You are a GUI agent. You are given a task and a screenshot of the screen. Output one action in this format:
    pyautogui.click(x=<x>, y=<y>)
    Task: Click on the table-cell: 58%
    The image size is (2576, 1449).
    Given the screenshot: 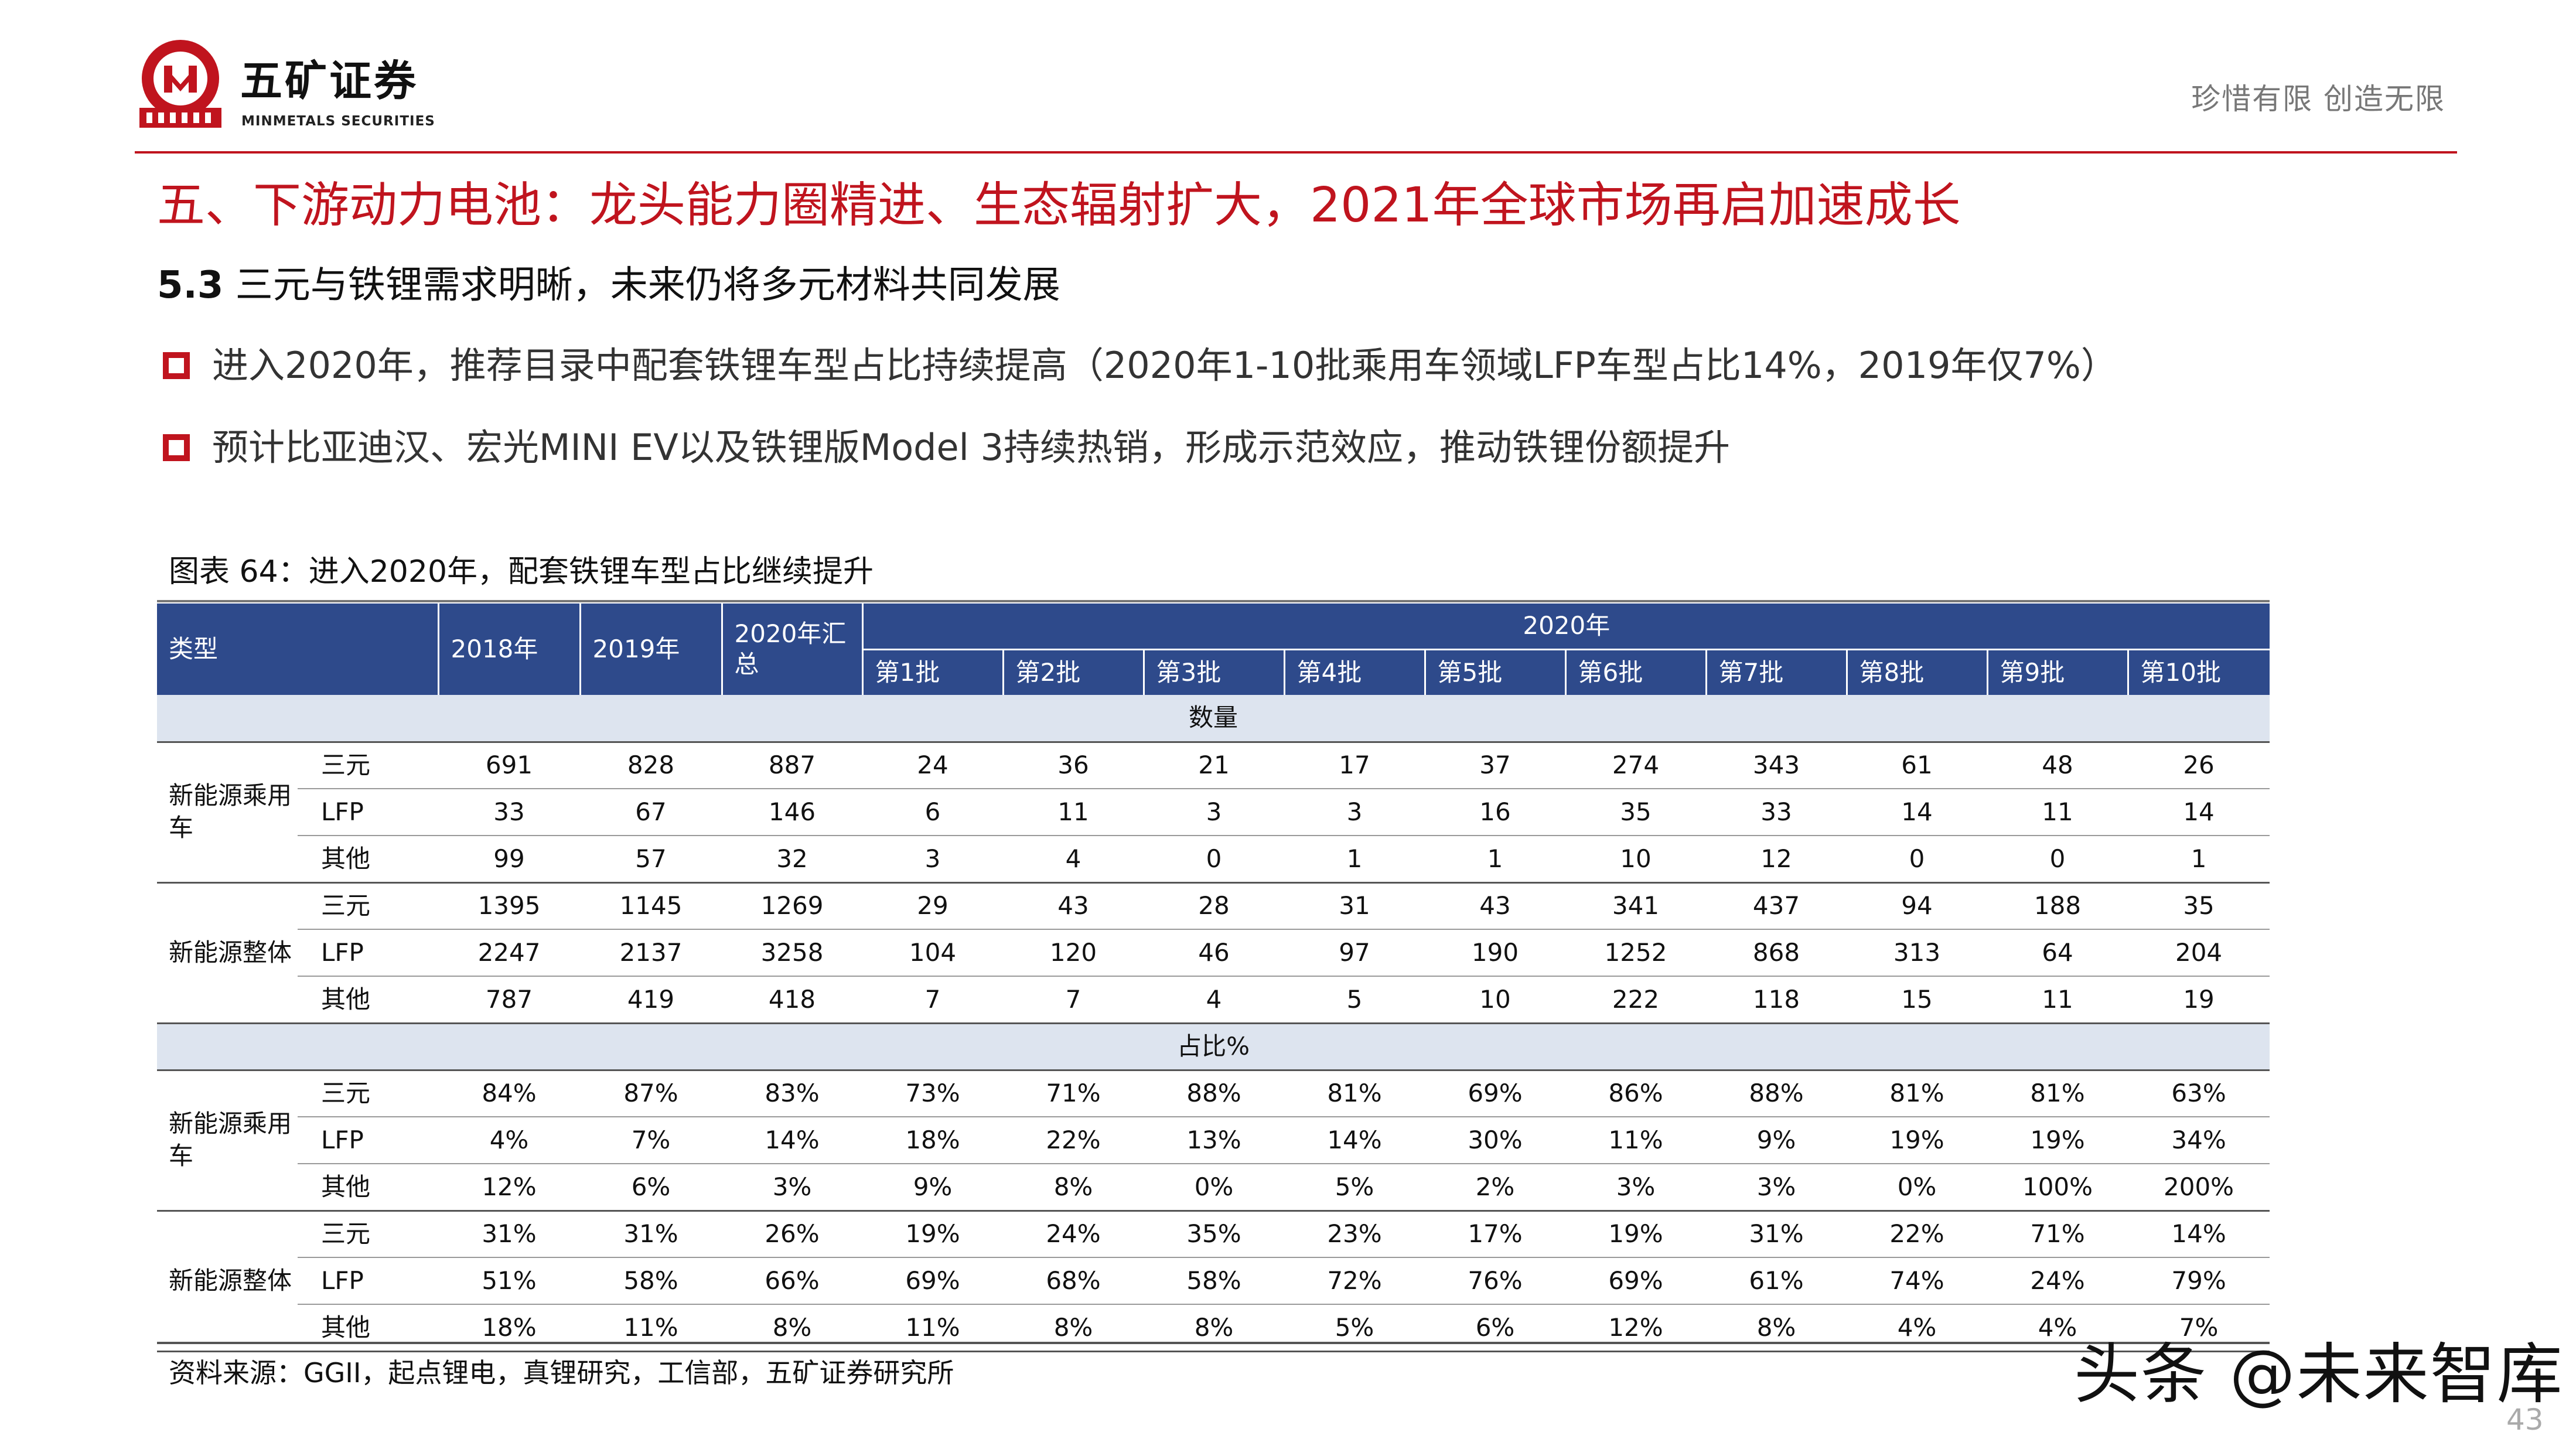 What is the action you would take?
    pyautogui.click(x=651, y=1281)
    